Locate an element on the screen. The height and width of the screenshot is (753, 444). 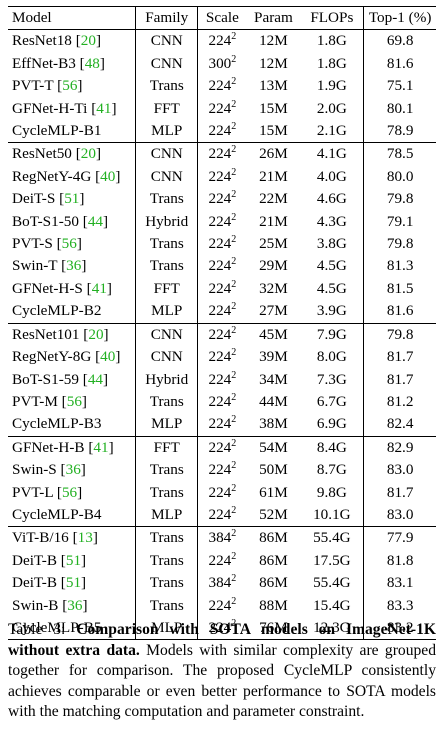
table-row: CycleMLP-B4 MLP 2242 52M 10.1G 83.0 is located at coordinates (222, 515).